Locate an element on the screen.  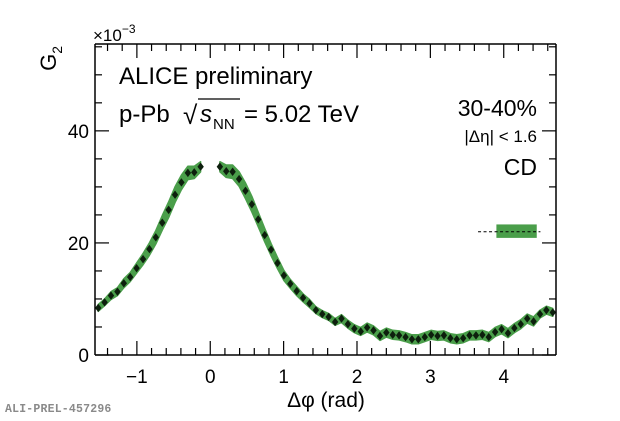
energy-label: = 5.02 TeV is located at coordinates (301, 114).